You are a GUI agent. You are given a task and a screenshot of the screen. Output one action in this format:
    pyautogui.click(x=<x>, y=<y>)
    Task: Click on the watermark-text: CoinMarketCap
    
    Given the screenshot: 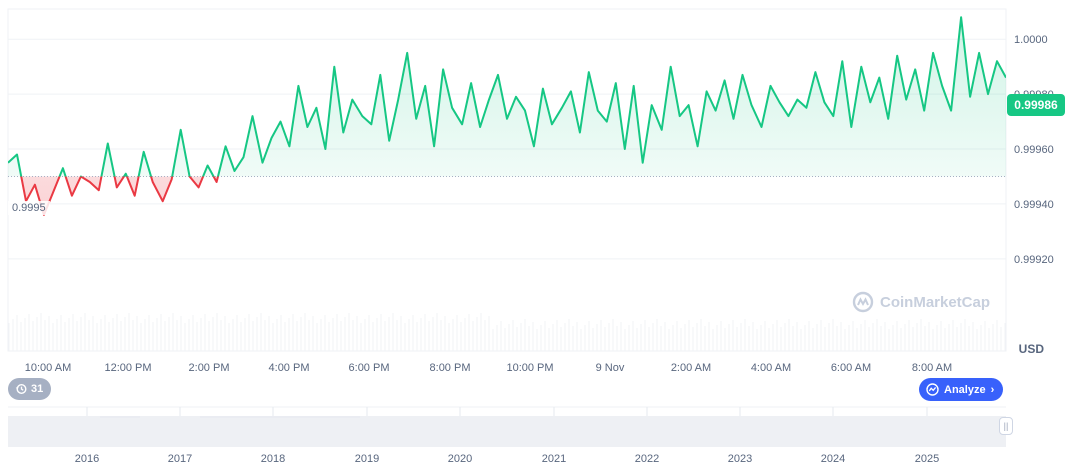 What is the action you would take?
    pyautogui.click(x=935, y=302)
    